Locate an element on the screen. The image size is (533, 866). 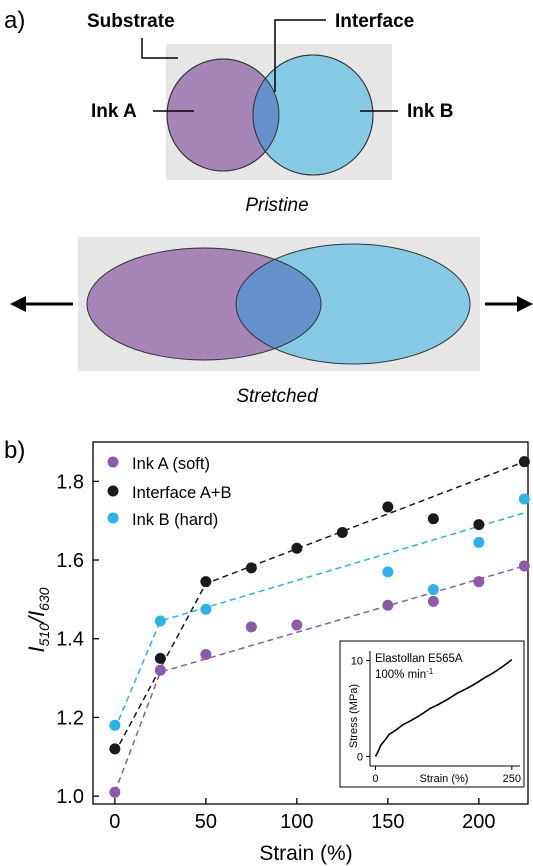
ink-b-callout: Ink B is located at coordinates (430, 111).